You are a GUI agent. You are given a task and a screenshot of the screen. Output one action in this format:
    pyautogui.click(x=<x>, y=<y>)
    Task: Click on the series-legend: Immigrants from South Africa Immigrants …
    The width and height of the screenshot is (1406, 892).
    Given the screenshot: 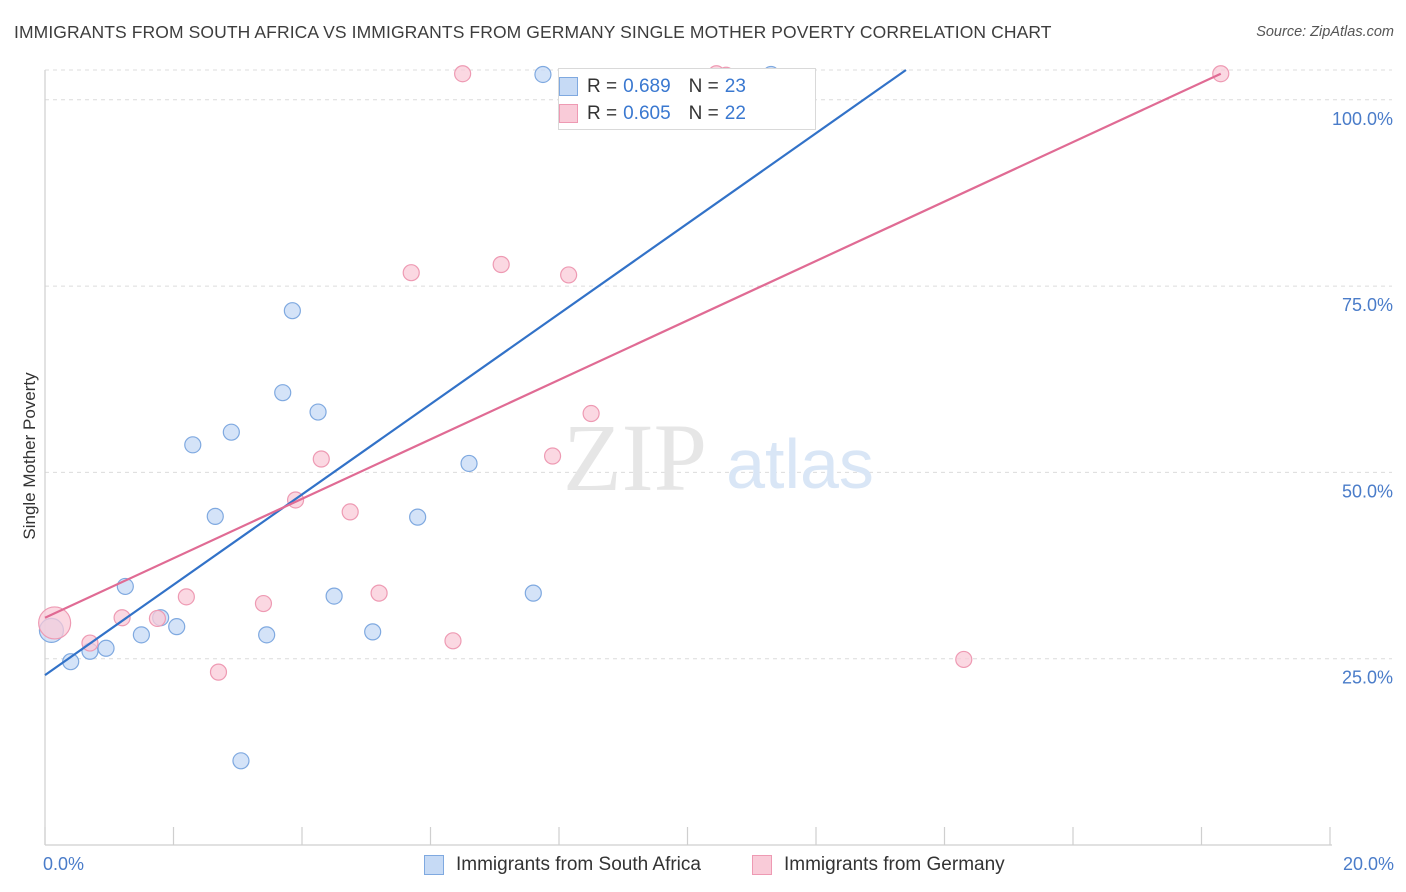 What is the action you would take?
    pyautogui.click(x=703, y=865)
    